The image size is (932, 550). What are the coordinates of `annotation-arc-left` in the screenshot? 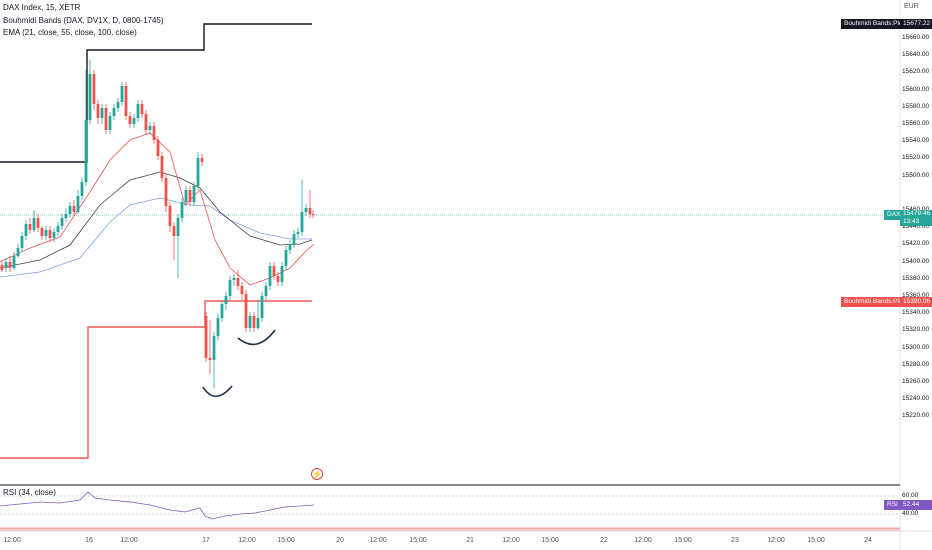 It's located at (217, 391).